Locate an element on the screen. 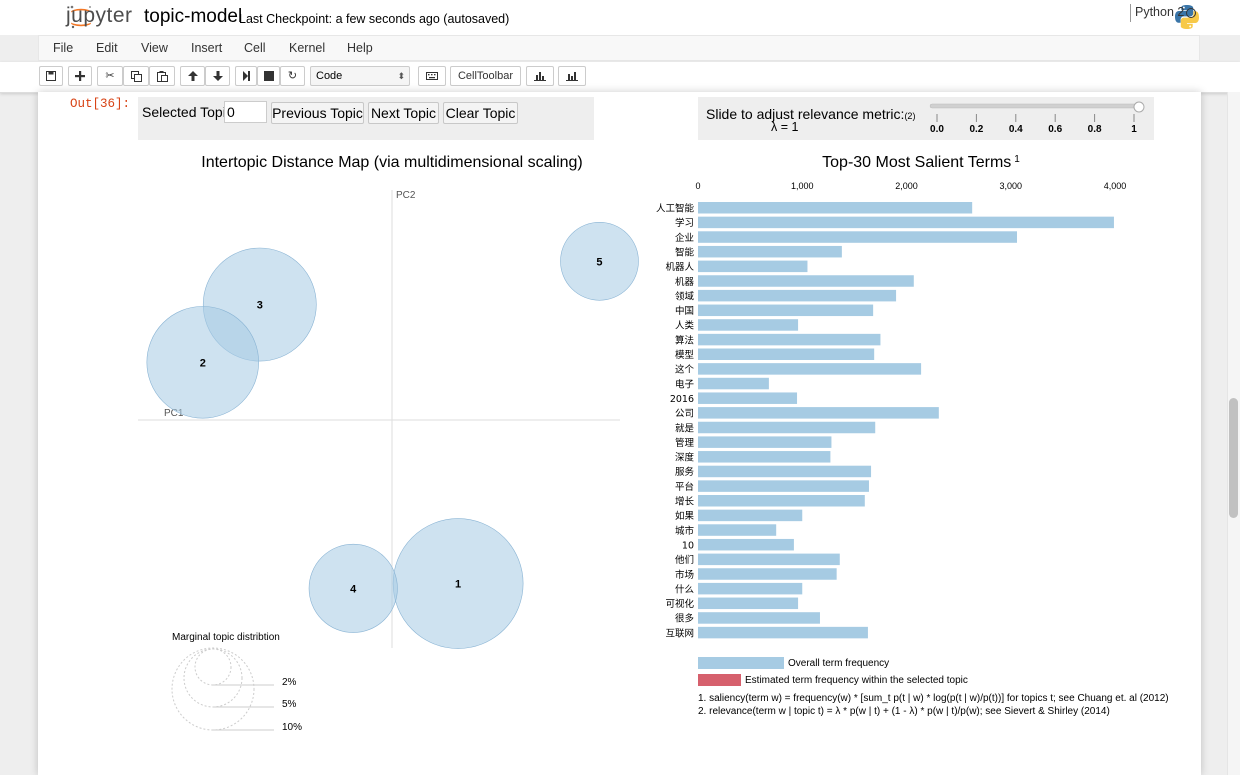 Image resolution: width=1240 pixels, height=775 pixels. celltoolbar-button: CellToolbar is located at coordinates (485, 76).